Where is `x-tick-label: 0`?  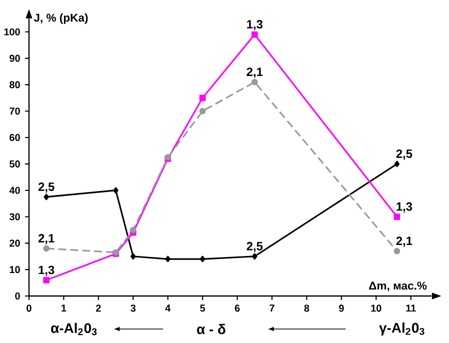 x-tick-label: 0 is located at coordinates (29, 308).